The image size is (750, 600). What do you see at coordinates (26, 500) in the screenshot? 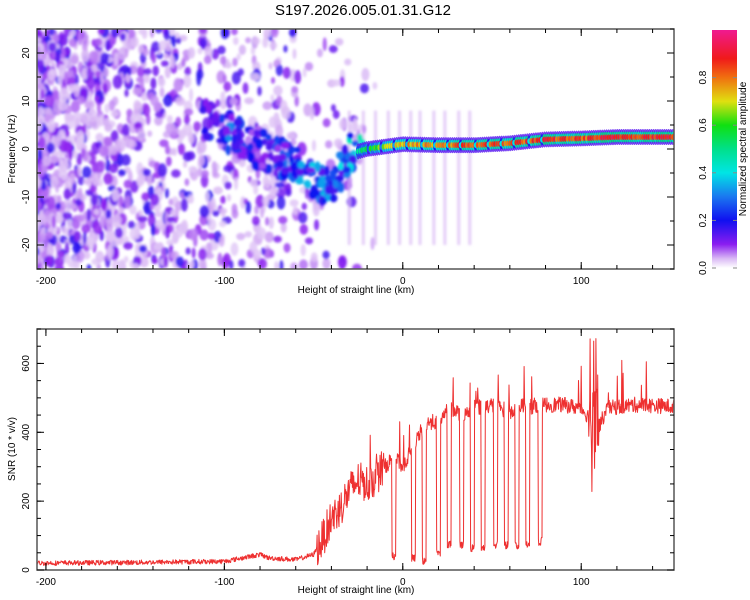
I see `y-tick-label: 200` at bounding box center [26, 500].